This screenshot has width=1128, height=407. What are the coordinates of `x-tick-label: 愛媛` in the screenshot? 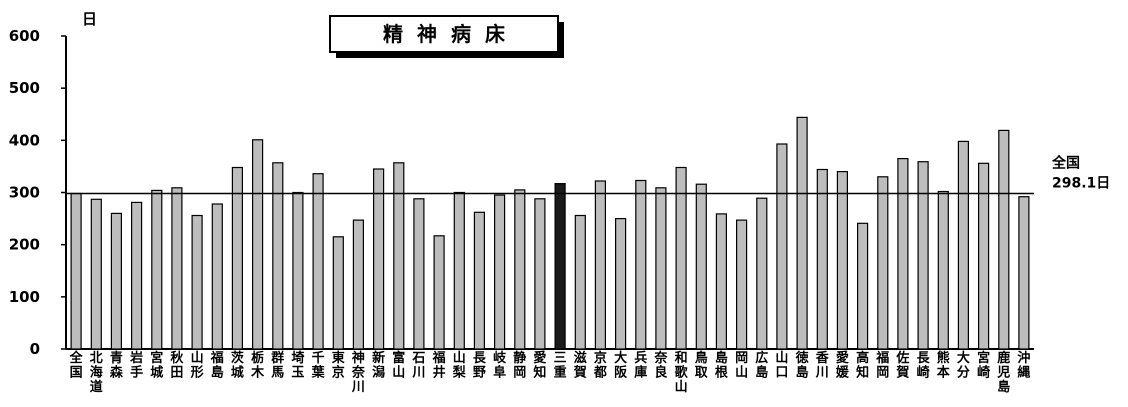 It's located at (842, 365).